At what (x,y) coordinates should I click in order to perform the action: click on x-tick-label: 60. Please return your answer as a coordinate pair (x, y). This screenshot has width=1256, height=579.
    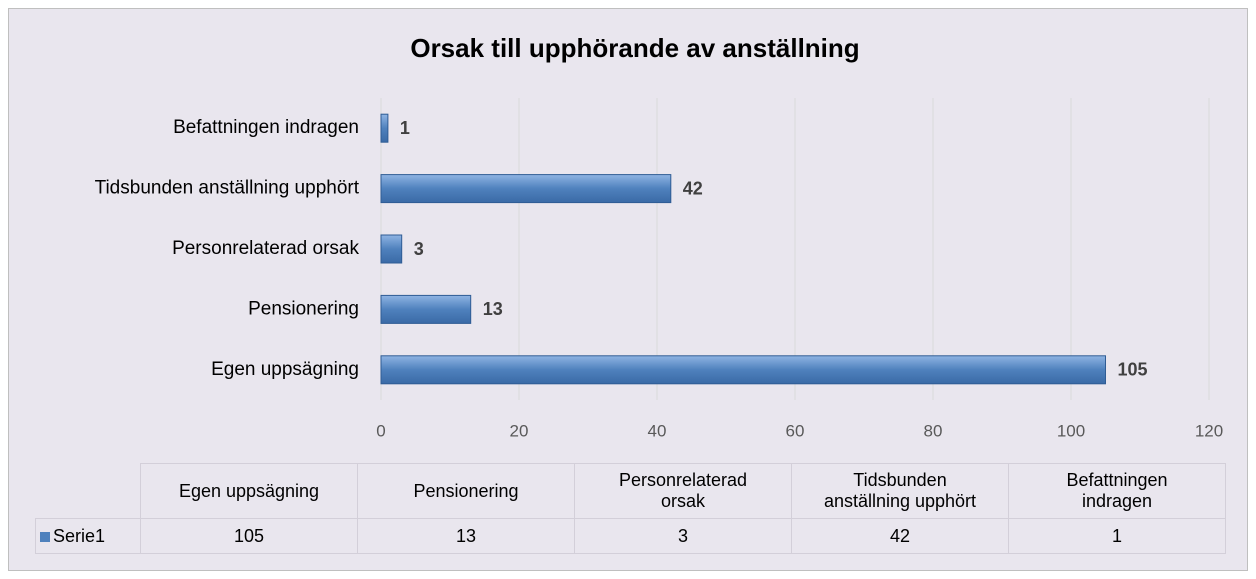
    Looking at the image, I should click on (795, 430).